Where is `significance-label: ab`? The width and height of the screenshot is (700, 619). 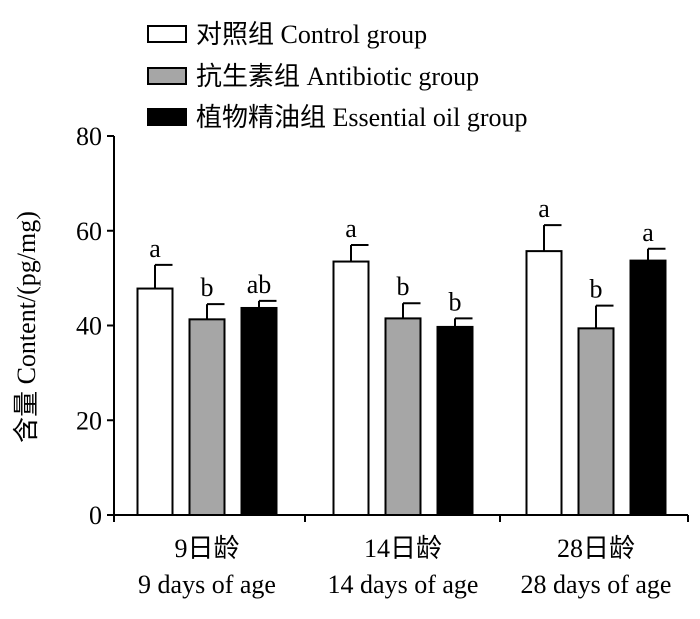 significance-label: ab is located at coordinates (259, 284).